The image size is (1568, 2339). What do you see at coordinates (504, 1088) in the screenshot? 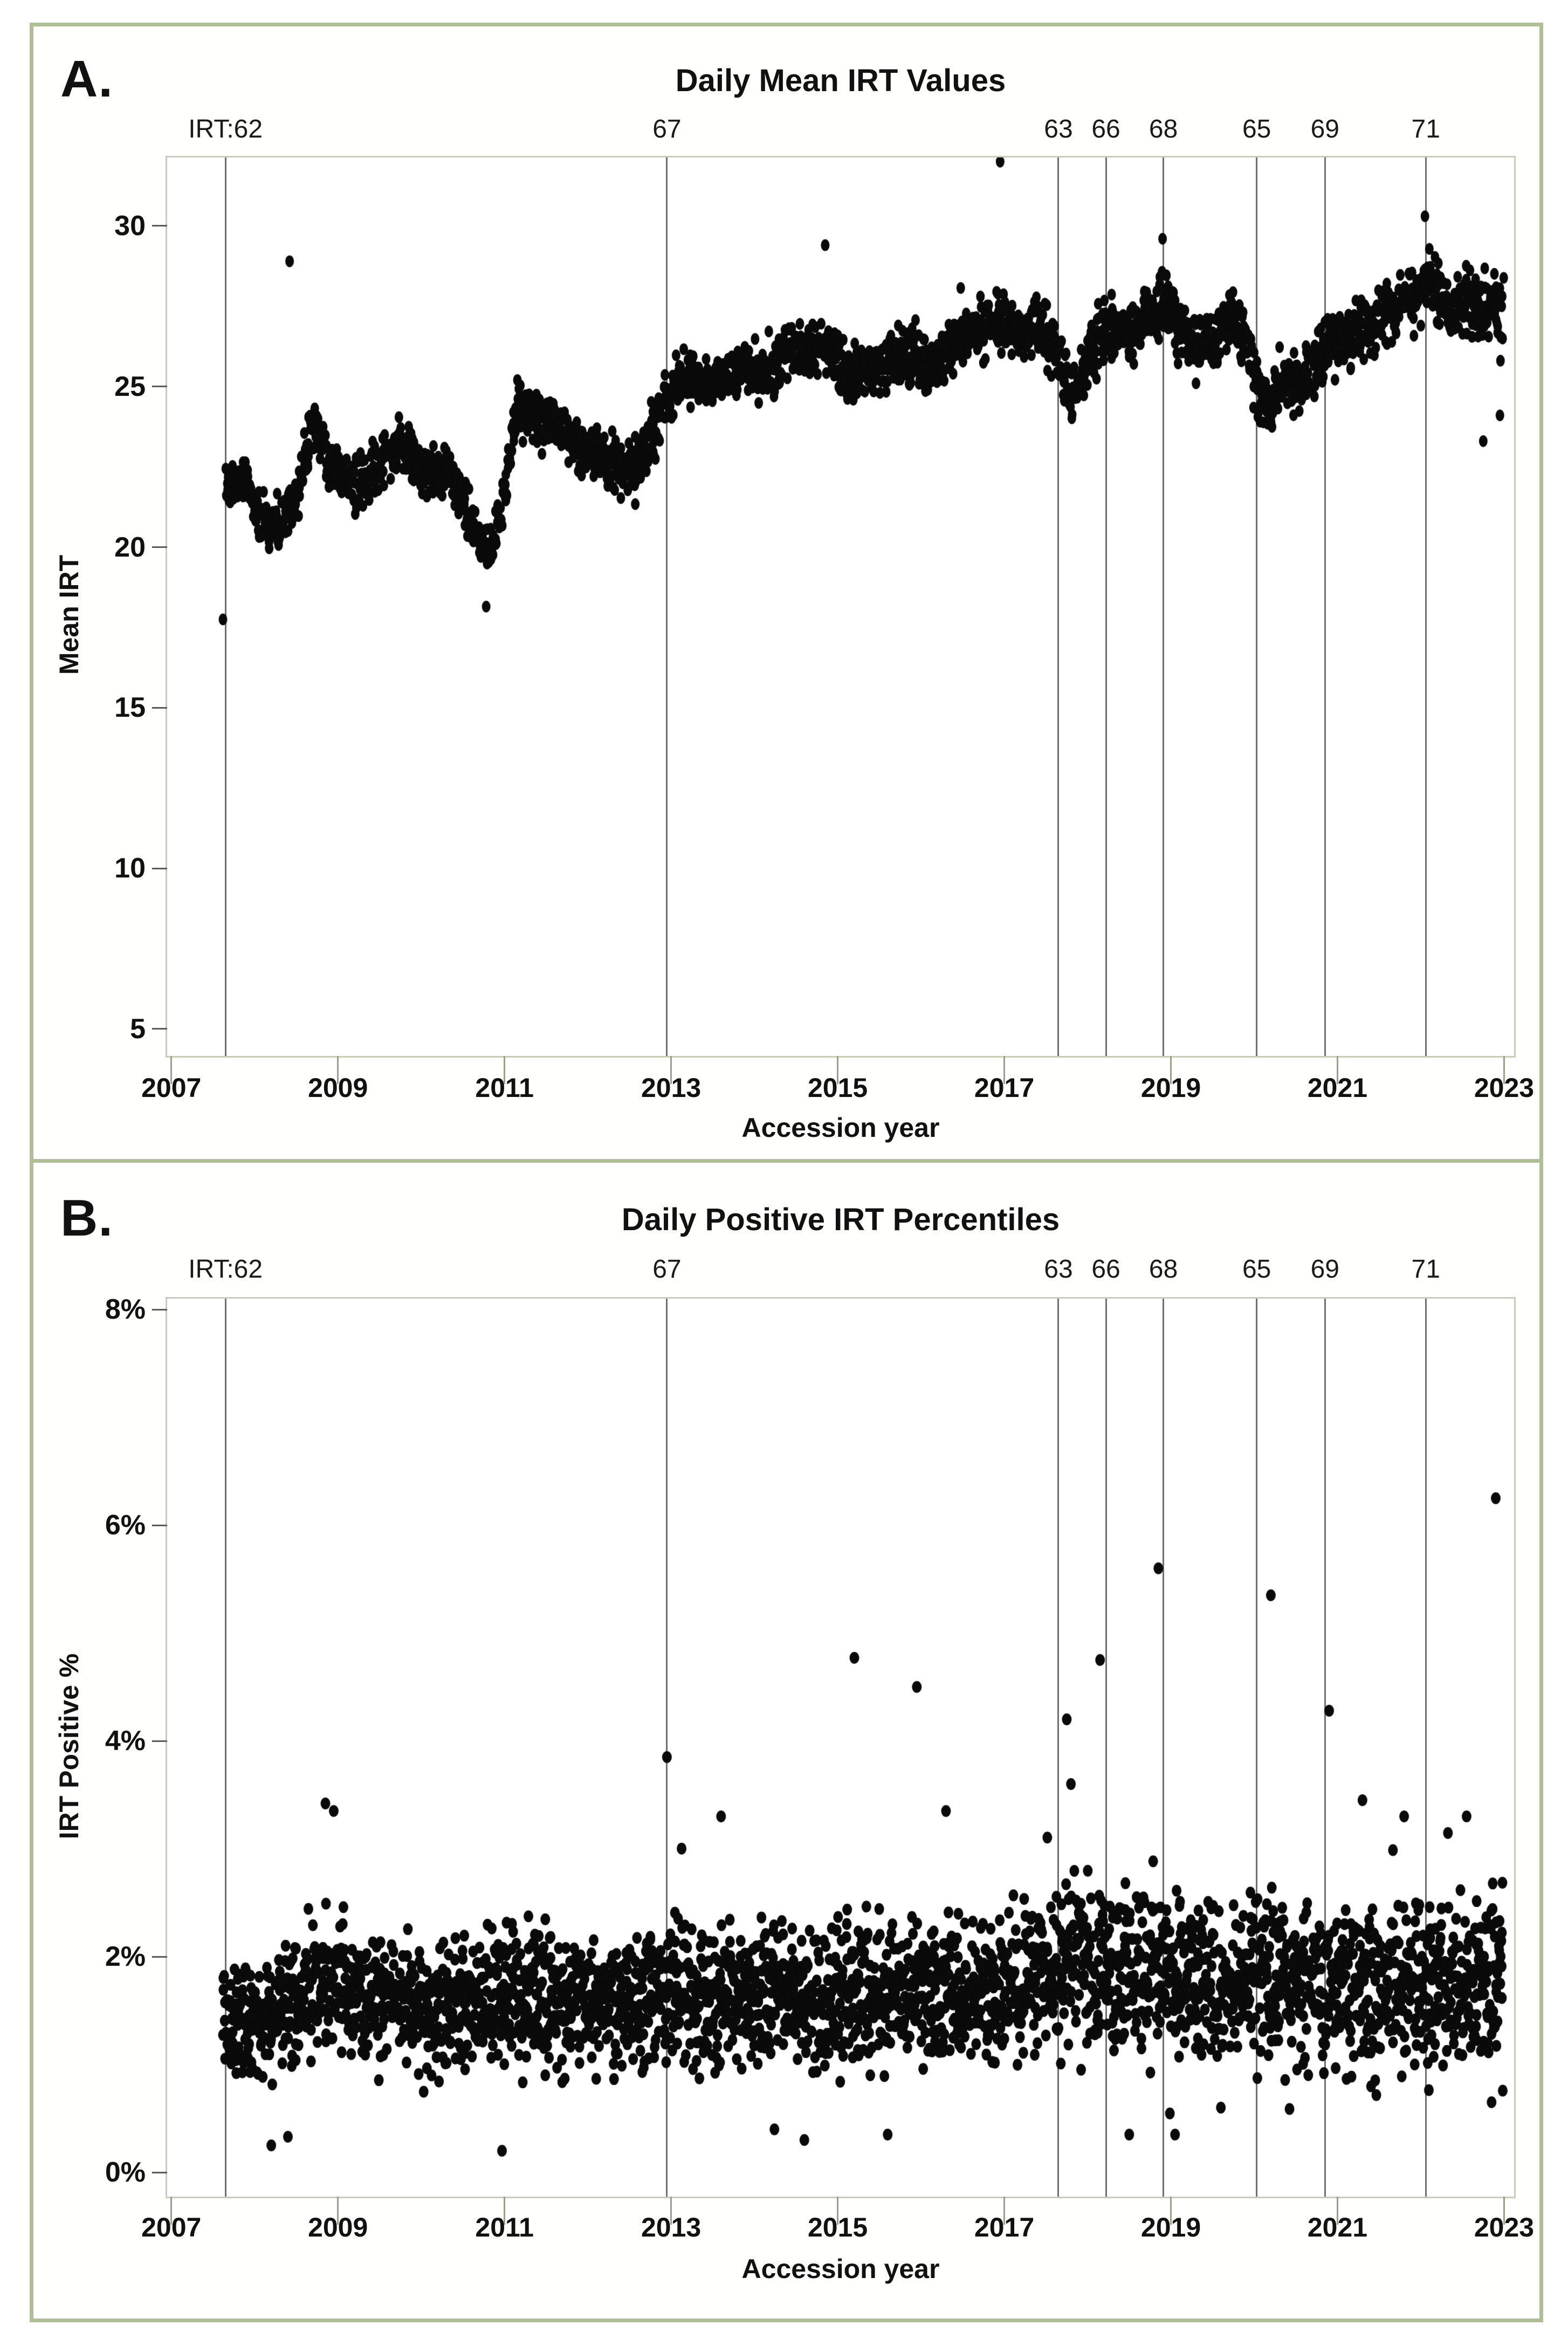
I see `x-tick-label-A: 2011` at bounding box center [504, 1088].